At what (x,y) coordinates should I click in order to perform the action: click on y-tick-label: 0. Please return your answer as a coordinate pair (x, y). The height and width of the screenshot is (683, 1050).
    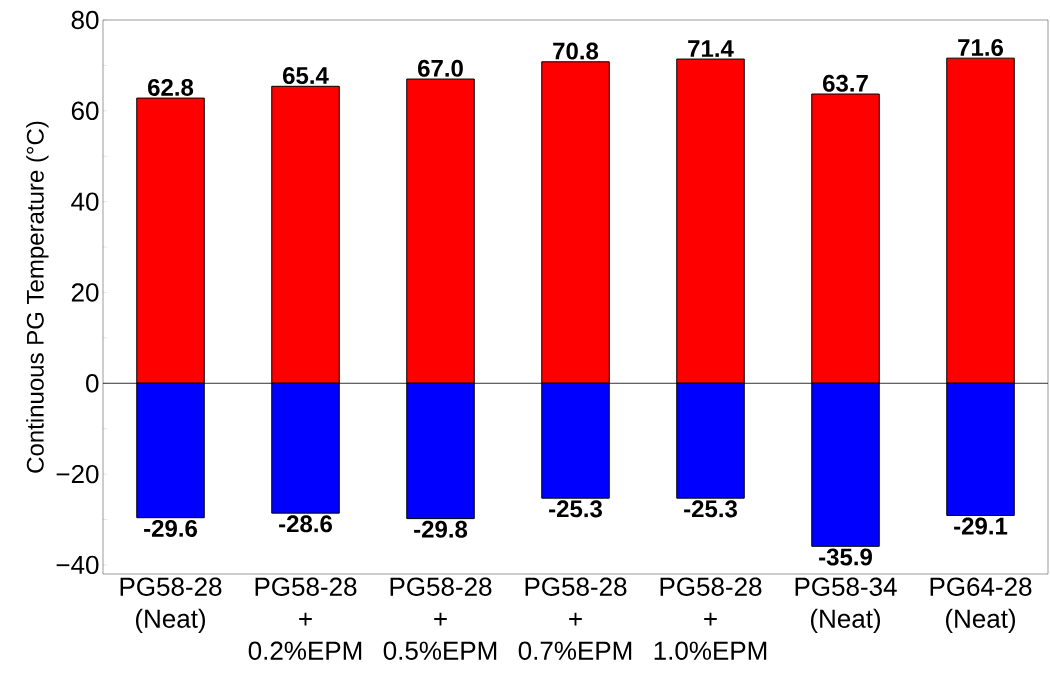
    Looking at the image, I should click on (92, 383).